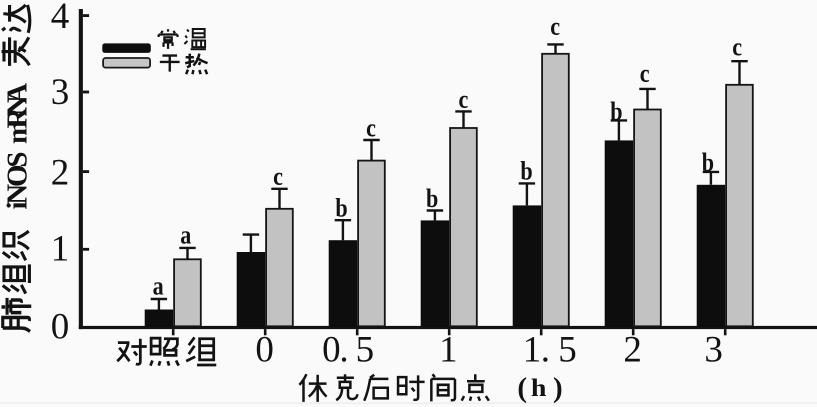 This screenshot has height=407, width=817. I want to click on svg-text: h, so click(539, 387).